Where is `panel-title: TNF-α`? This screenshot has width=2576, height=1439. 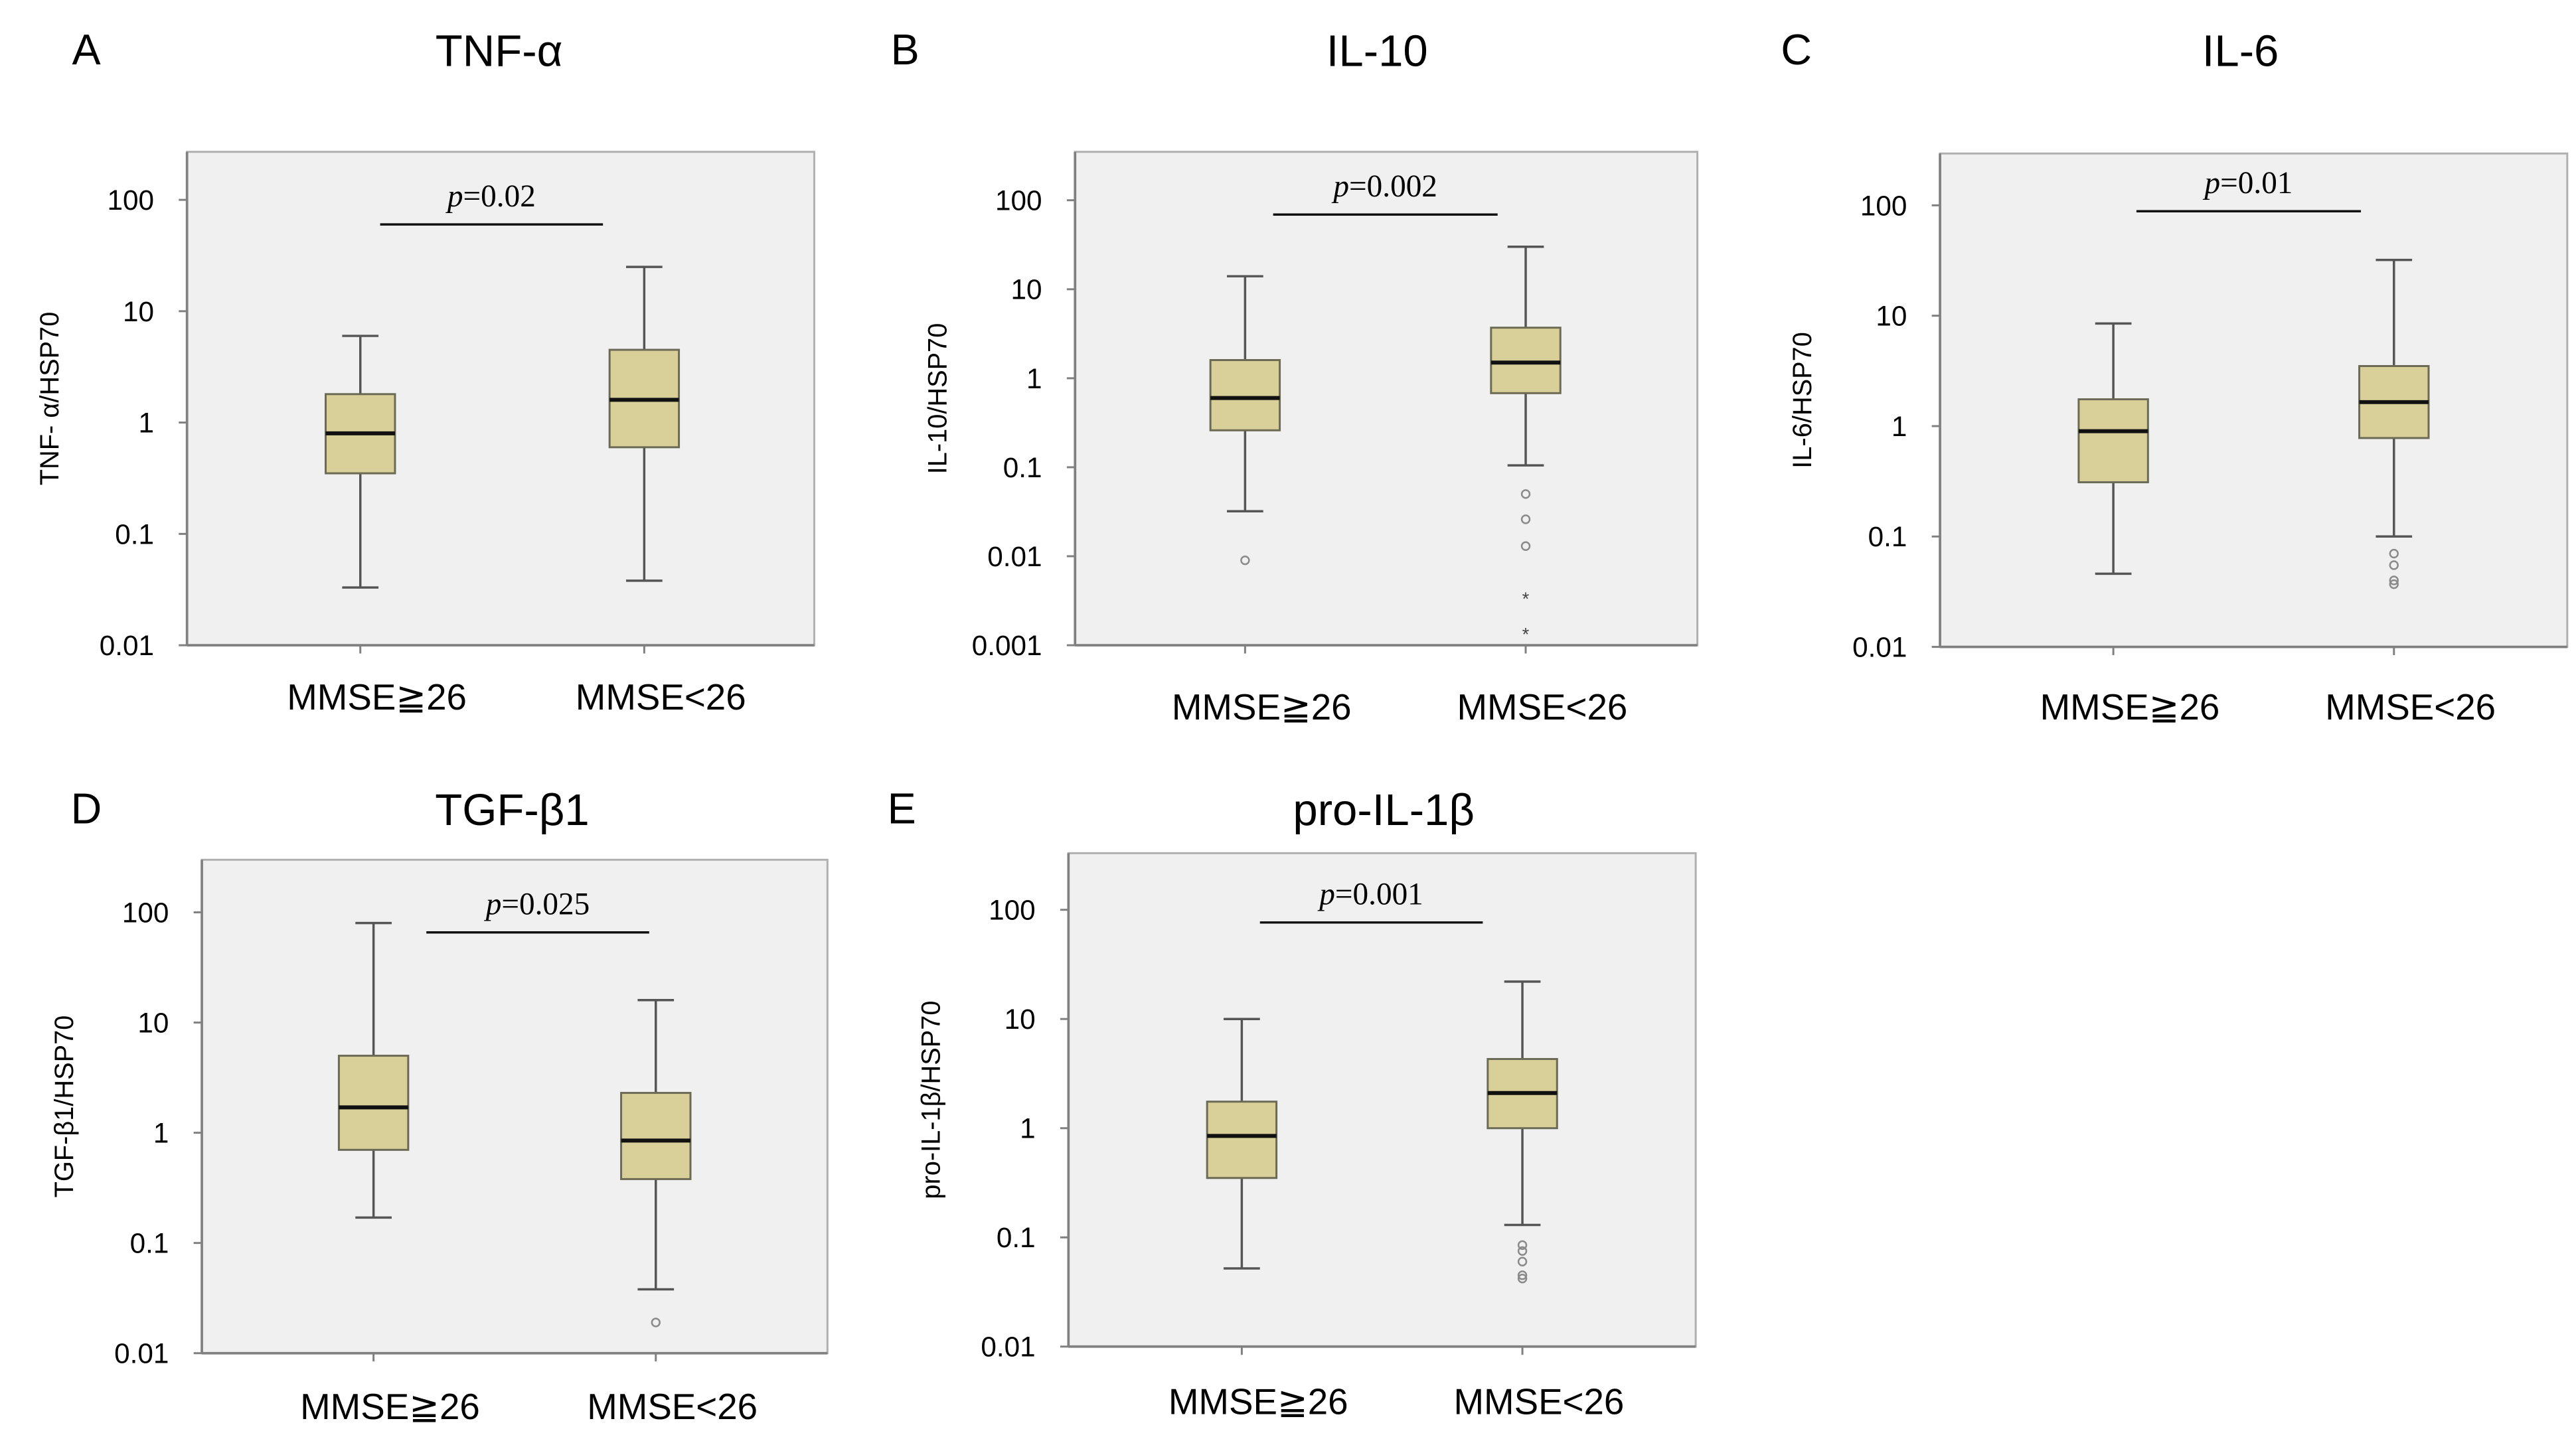
panel-title: TNF-α is located at coordinates (499, 51).